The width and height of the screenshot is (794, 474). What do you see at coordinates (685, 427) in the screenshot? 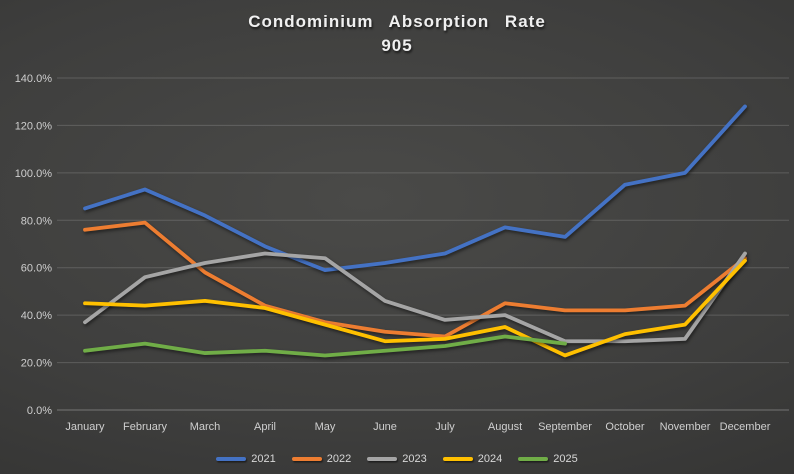
I see `x-axis-tick-label: November` at bounding box center [685, 427].